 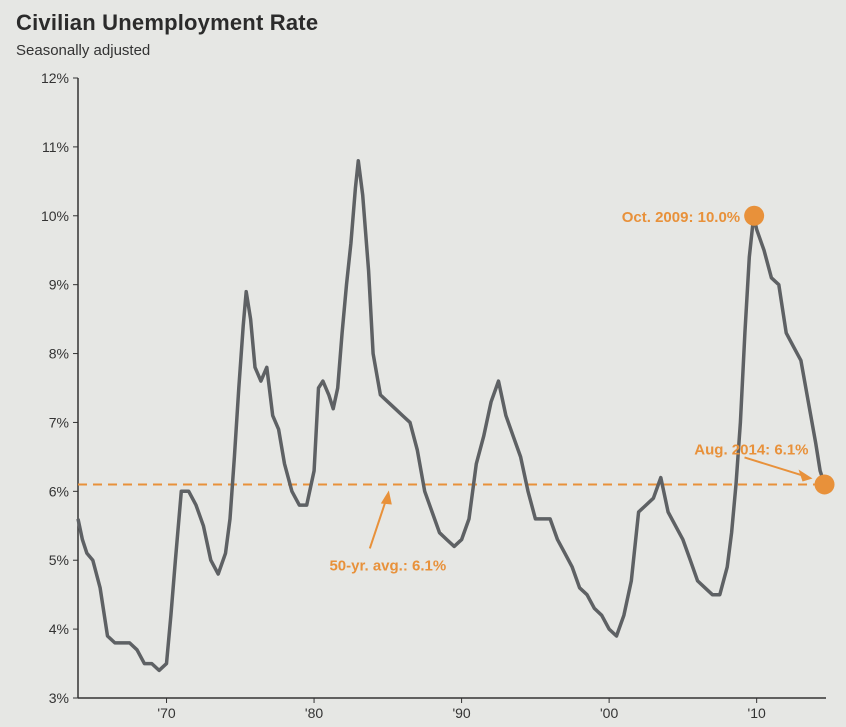 I want to click on annotation-arrow-avg, so click(x=377, y=524).